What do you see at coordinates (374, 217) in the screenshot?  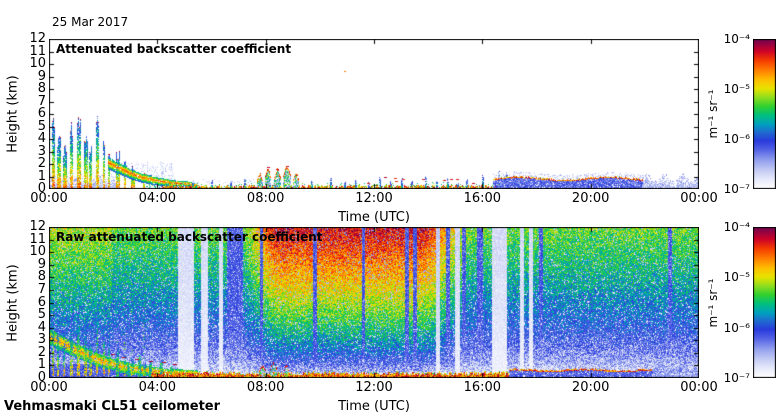 I see `x-axis-label-top: Time (UTC)` at bounding box center [374, 217].